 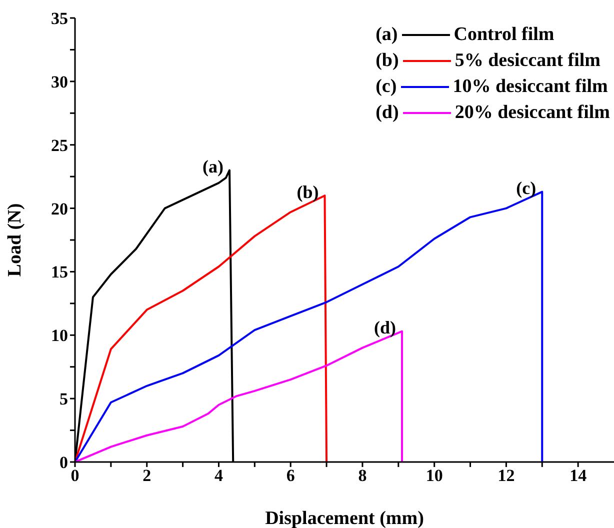 I want to click on legend-label: 5% desiccant film, so click(x=527, y=61).